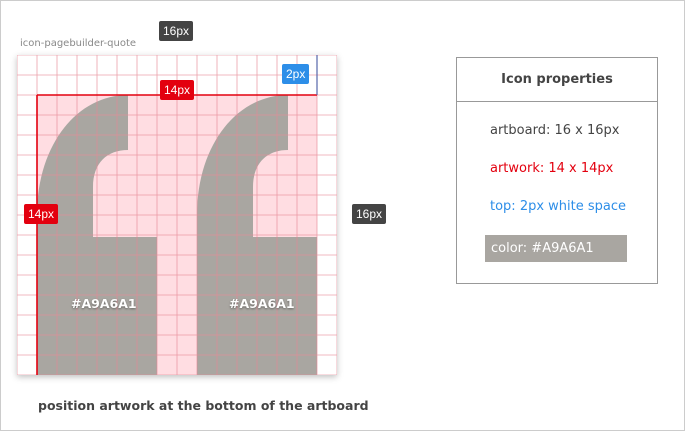  I want to click on artwork-height-label: 14px, so click(41, 214).